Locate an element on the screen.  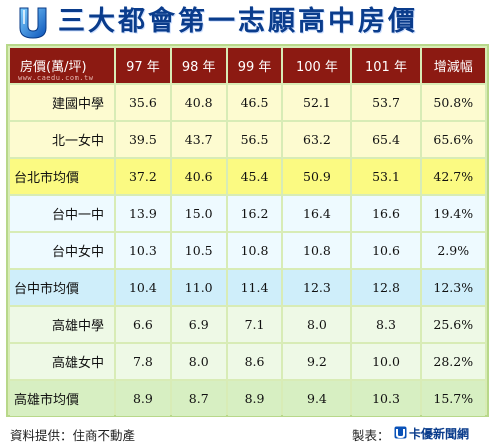
row-name: 北一女中 is located at coordinates (62, 139).